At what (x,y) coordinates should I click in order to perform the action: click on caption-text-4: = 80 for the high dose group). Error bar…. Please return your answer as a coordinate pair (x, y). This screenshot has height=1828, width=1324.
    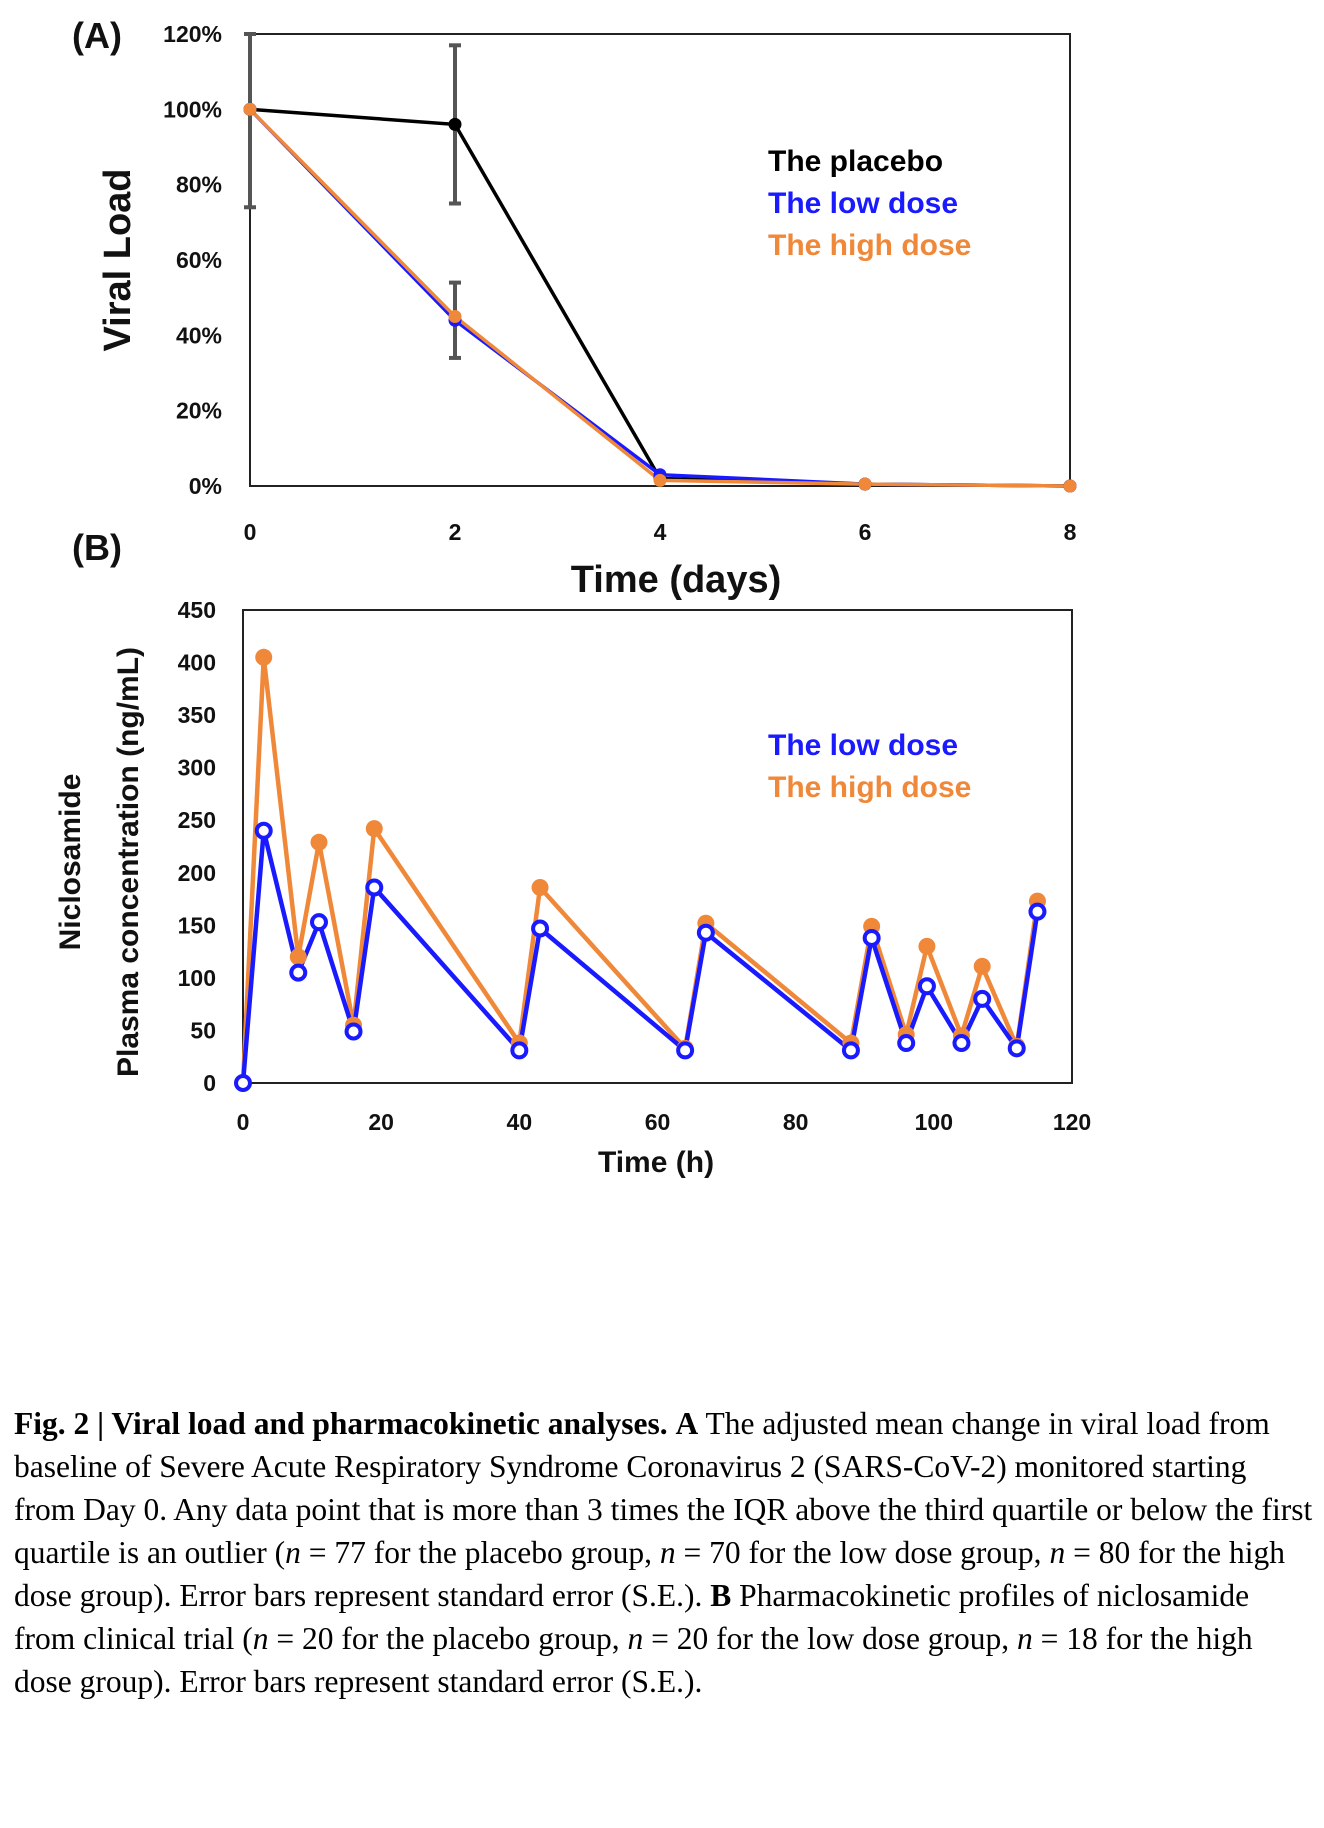
    Looking at the image, I should click on (650, 1574).